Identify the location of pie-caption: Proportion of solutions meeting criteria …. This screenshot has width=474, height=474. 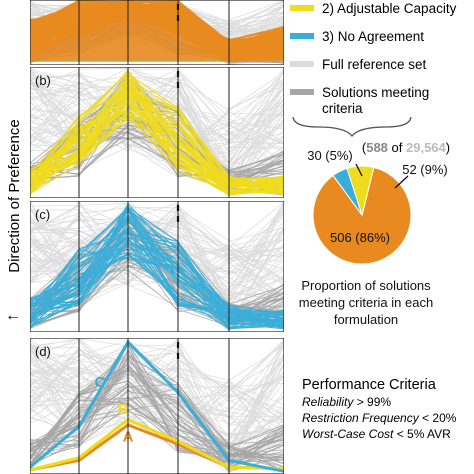
(366, 302).